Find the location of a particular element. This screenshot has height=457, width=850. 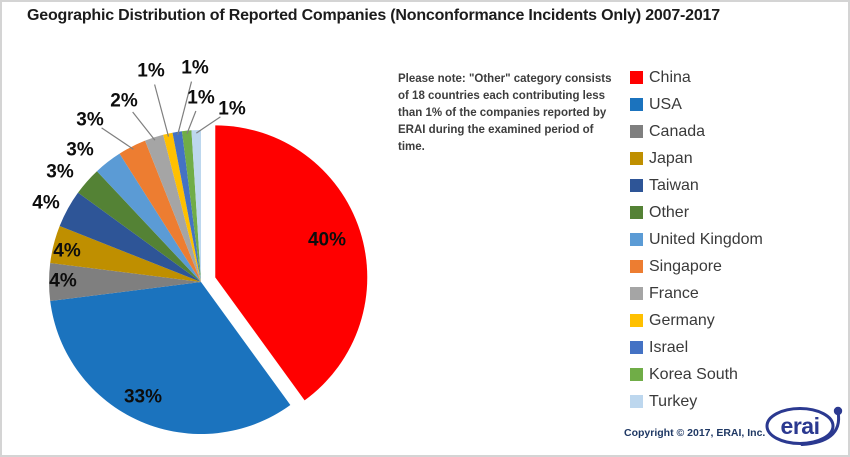

legend-label: Other is located at coordinates (669, 212).